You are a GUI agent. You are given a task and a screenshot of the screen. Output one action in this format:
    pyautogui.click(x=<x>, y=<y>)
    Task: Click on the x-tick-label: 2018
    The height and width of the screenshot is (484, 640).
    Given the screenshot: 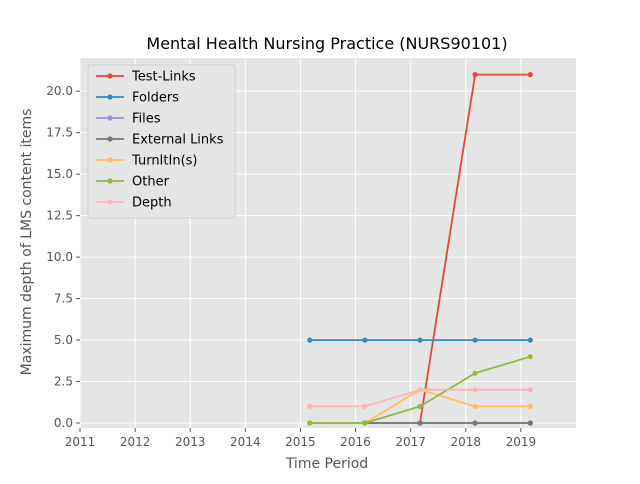 What is the action you would take?
    pyautogui.click(x=466, y=442)
    